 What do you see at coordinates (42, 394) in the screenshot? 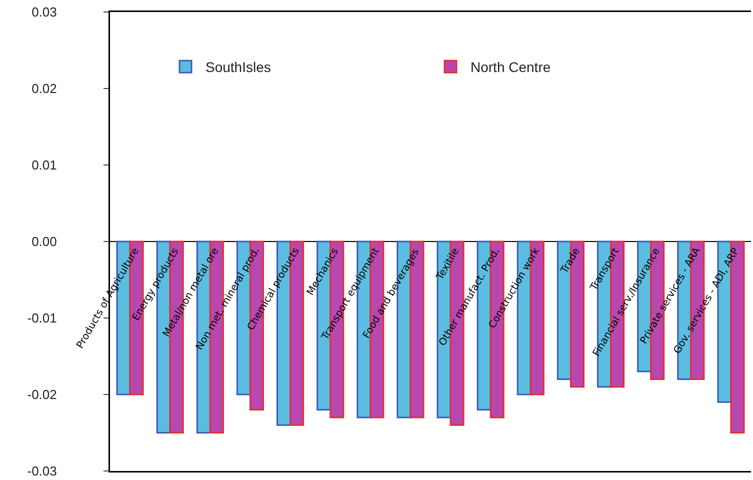
I see `y-tick-label: -0.02` at bounding box center [42, 394].